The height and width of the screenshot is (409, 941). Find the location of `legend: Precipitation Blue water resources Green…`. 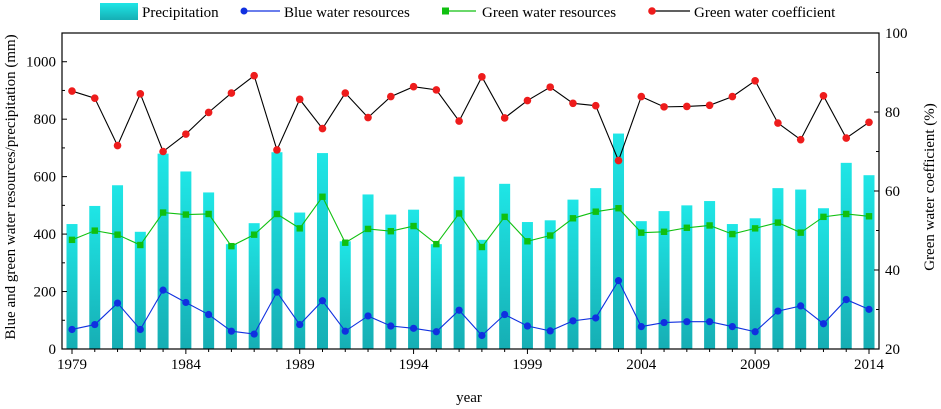

legend: Precipitation Blue water resources Green… is located at coordinates (468, 12).